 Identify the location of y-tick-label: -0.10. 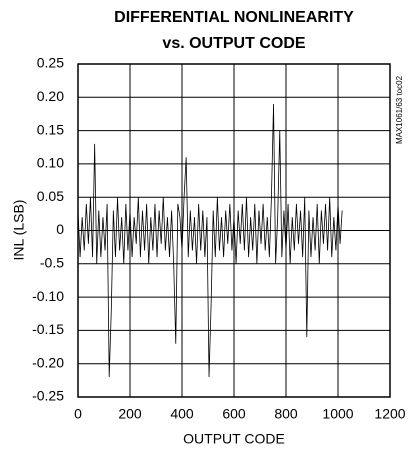
(48, 296).